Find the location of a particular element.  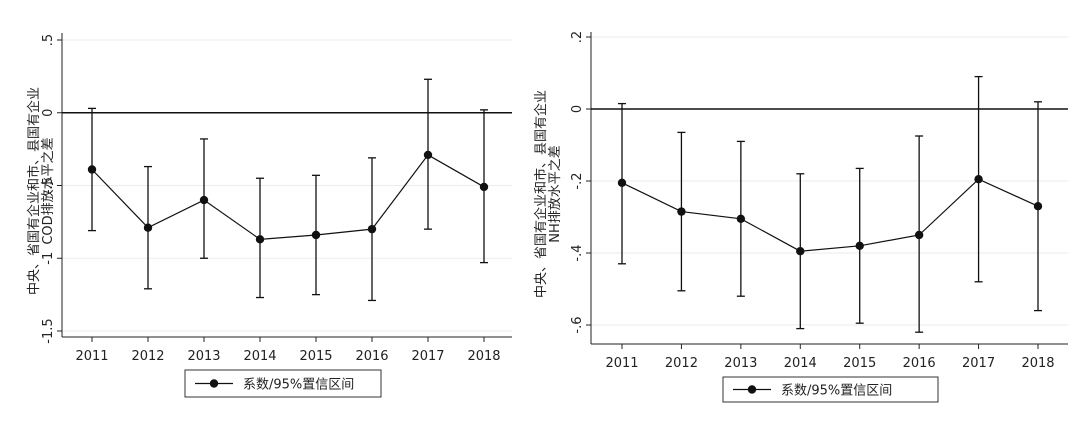

y-tick-label: -.2 is located at coordinates (577, 180).